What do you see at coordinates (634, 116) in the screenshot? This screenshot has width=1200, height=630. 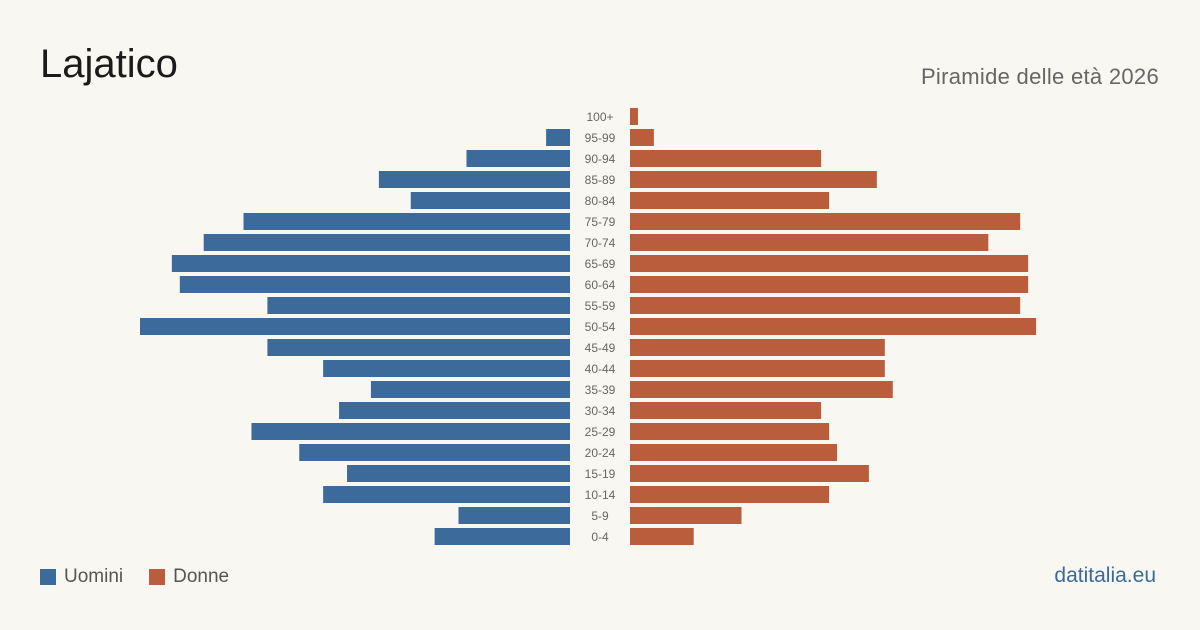 I see `bar-female-100+` at bounding box center [634, 116].